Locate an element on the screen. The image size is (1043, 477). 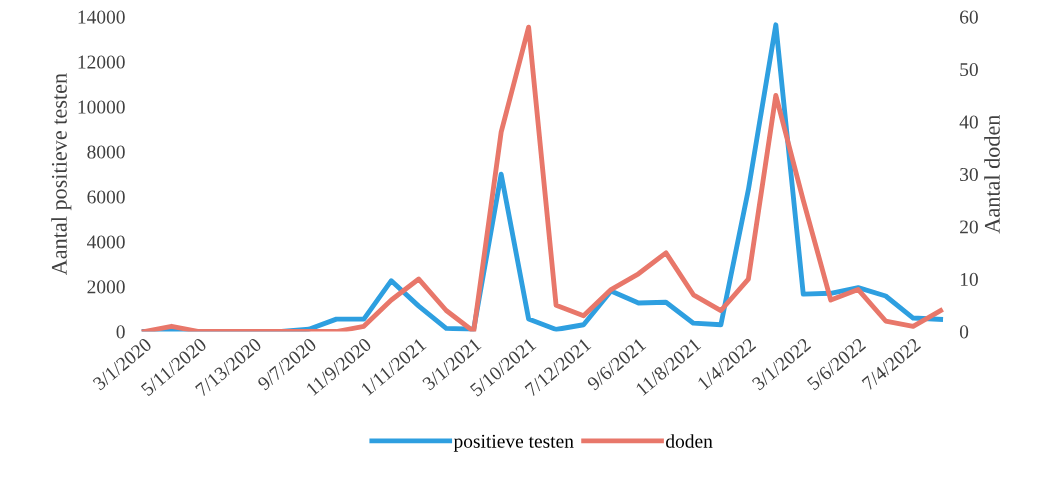
legend-label: positieve testen is located at coordinates (513, 443).